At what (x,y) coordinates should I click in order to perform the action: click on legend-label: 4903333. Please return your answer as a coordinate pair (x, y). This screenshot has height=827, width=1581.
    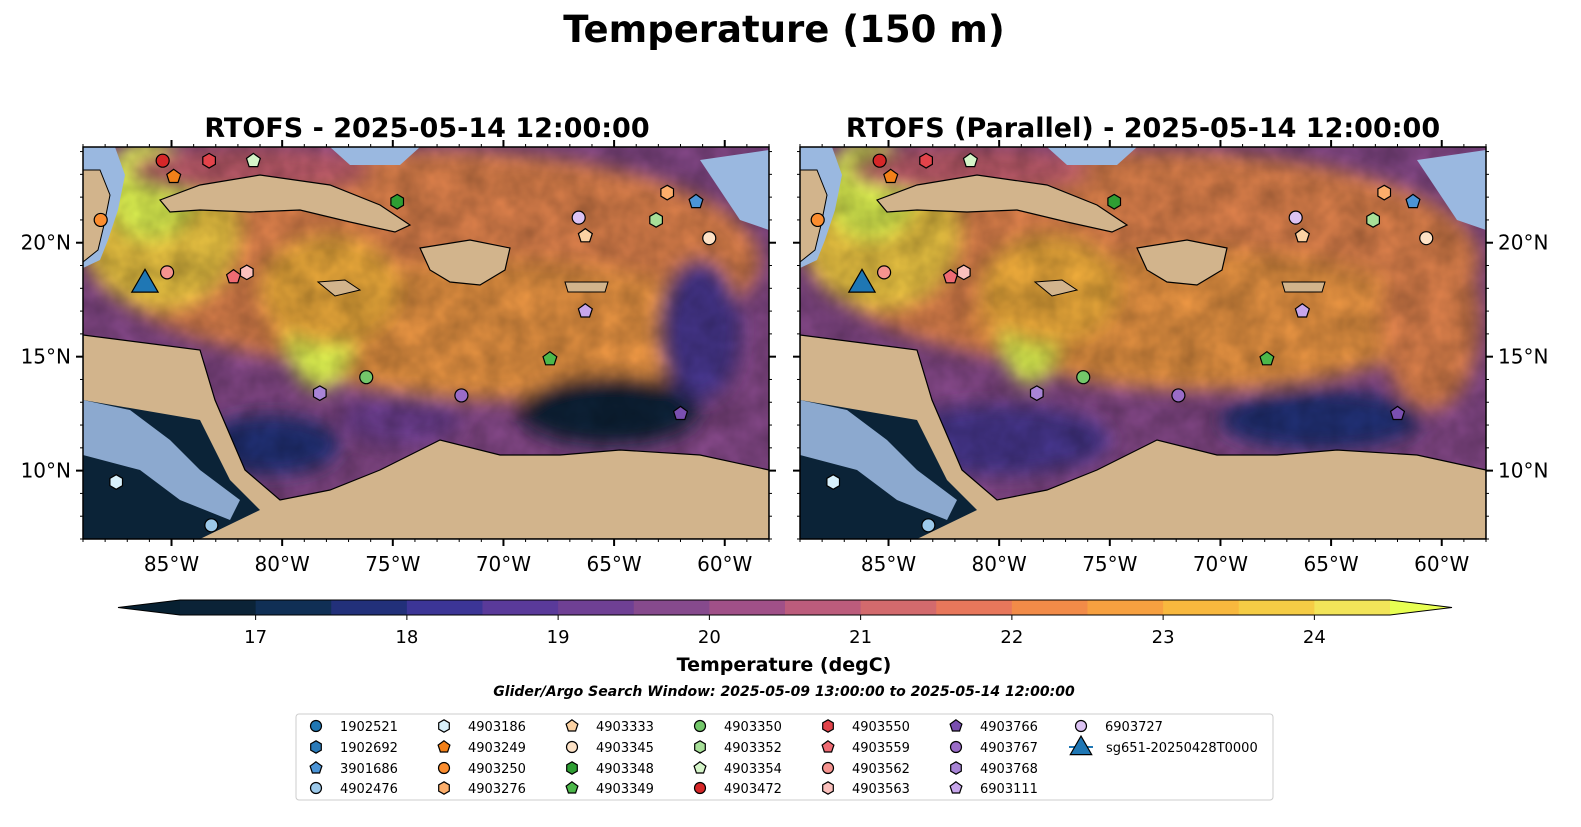
    Looking at the image, I should click on (625, 727).